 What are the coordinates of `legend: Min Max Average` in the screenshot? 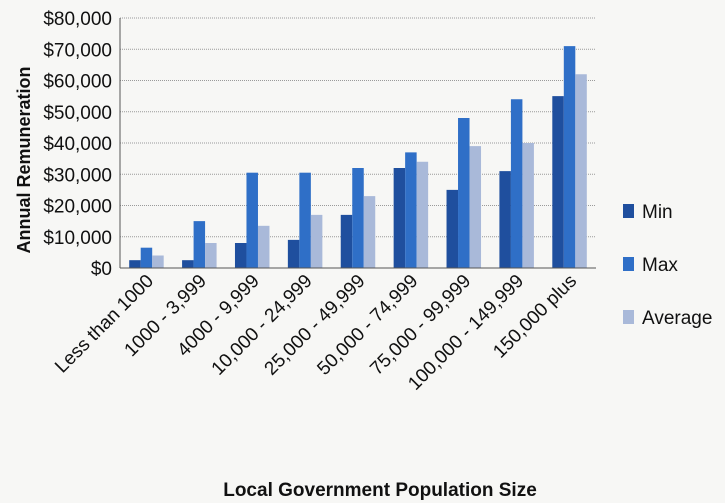 It's located at (667, 265).